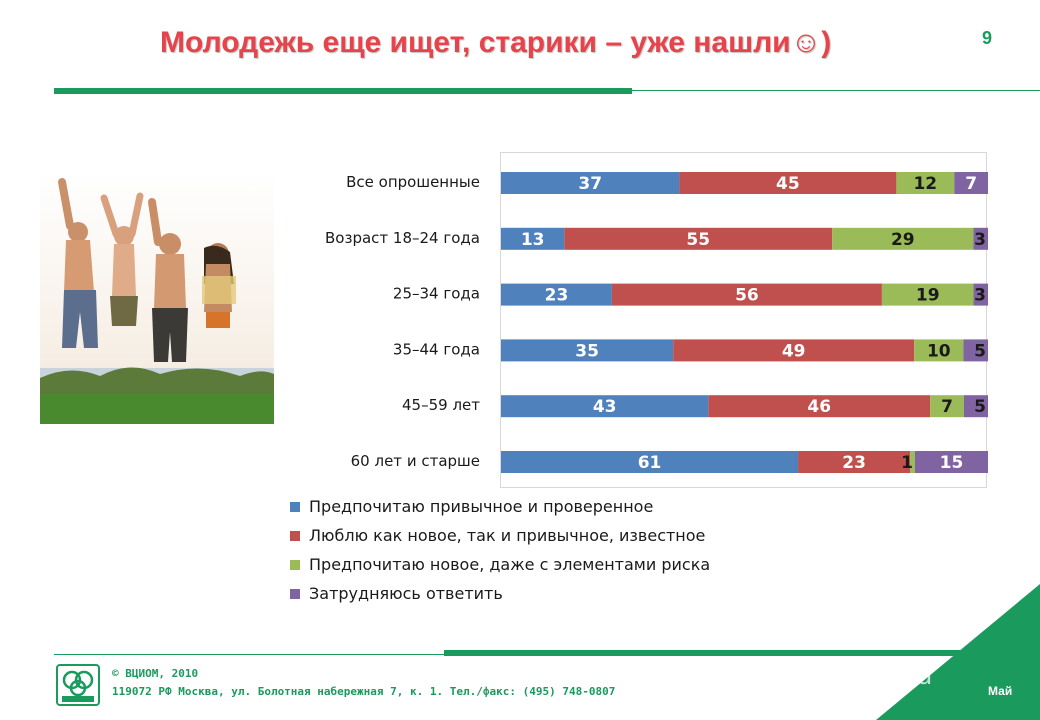  Describe the element at coordinates (415, 461) in the screenshot. I see `category-label: 60 лет и старше` at that location.